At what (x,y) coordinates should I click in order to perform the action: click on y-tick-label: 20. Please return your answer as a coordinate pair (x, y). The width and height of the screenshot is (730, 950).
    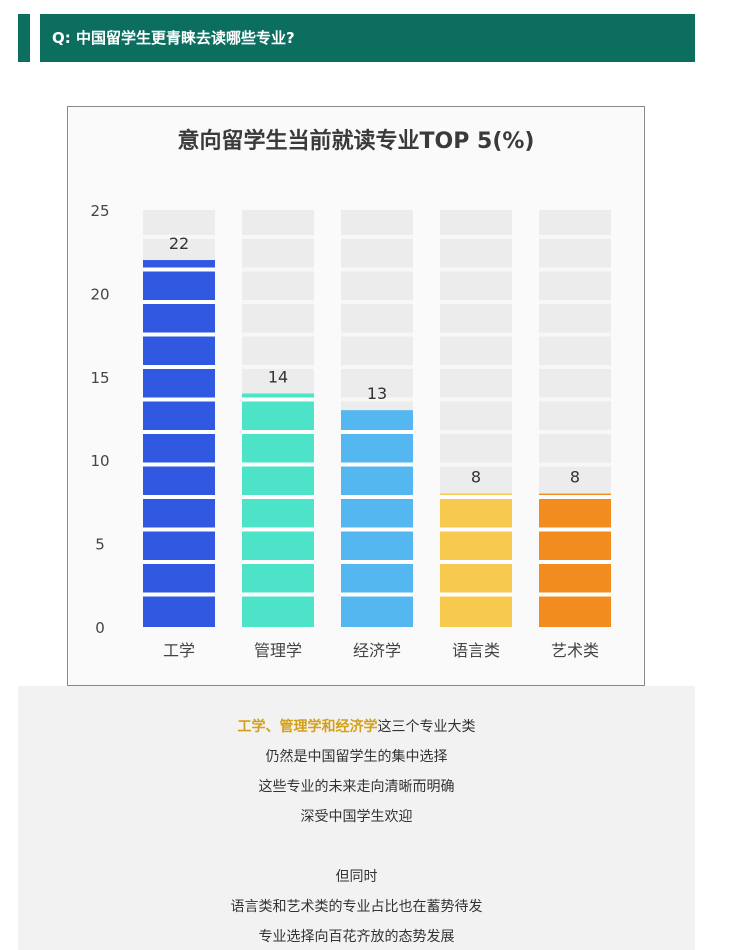
    Looking at the image, I should click on (99, 294).